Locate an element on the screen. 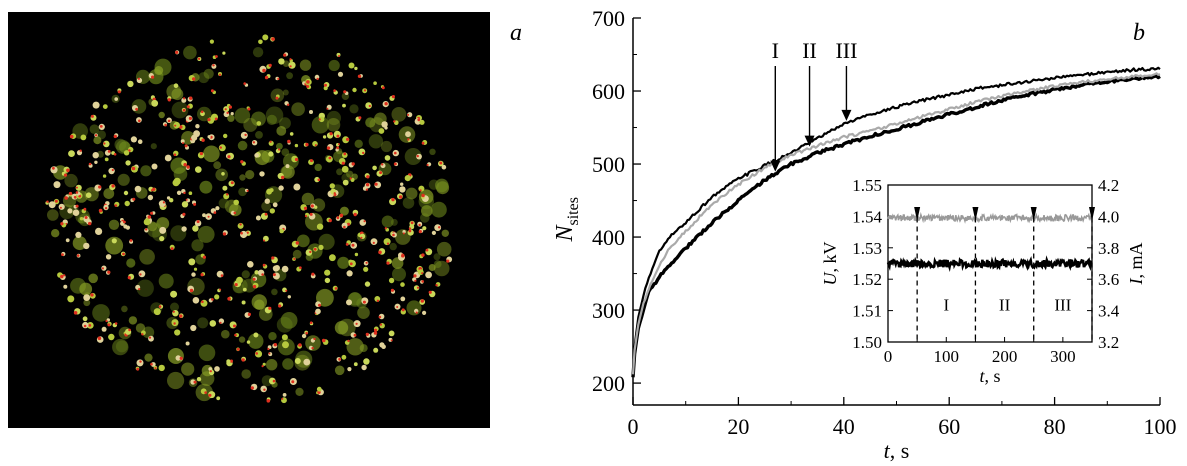 This screenshot has width=1187, height=466. inset-x-tick-label: 0 is located at coordinates (888, 356).